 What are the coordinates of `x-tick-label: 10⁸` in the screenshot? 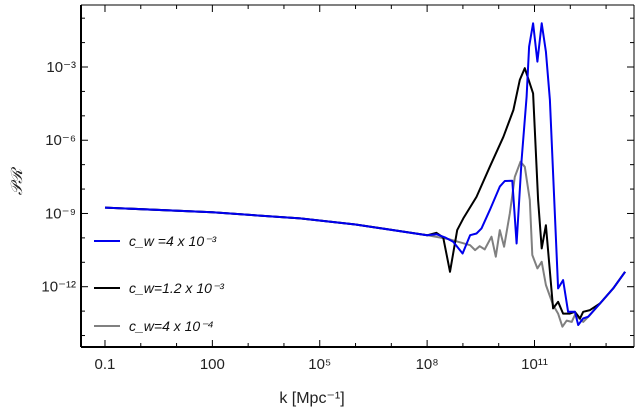 It's located at (427, 364).